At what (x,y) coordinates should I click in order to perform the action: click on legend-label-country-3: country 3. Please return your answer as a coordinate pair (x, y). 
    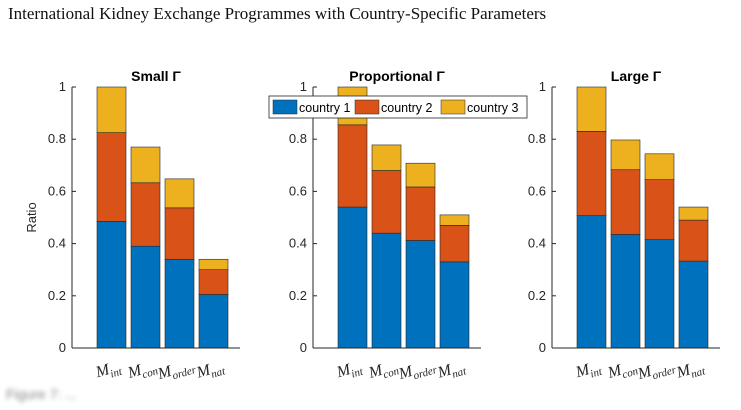
    Looking at the image, I should click on (492, 108).